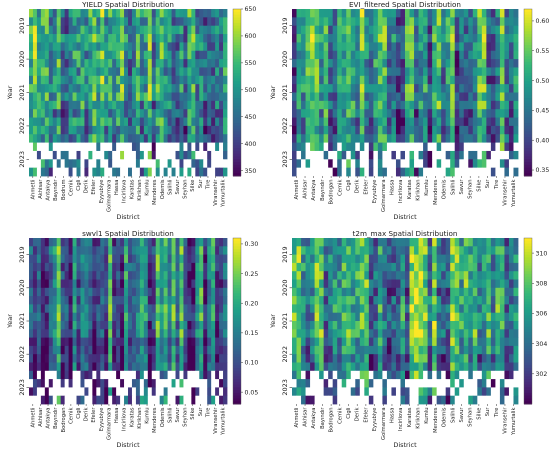 This screenshot has height=450, width=550. What do you see at coordinates (462, 415) in the screenshot?
I see `x-tick-label: Savur` at bounding box center [462, 415].